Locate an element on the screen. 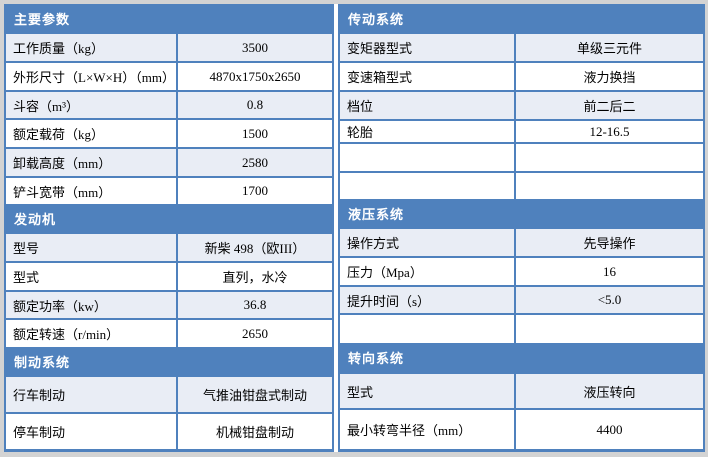  spec-value: 3500 is located at coordinates (255, 47).